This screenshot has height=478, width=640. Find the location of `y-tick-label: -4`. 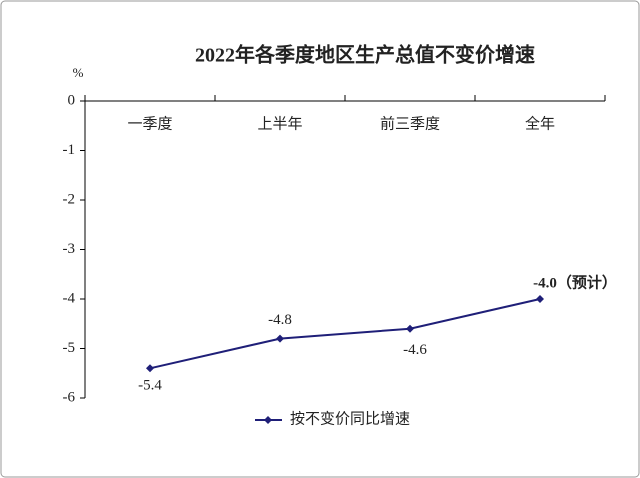

y-tick-label: -4 is located at coordinates (69, 298).